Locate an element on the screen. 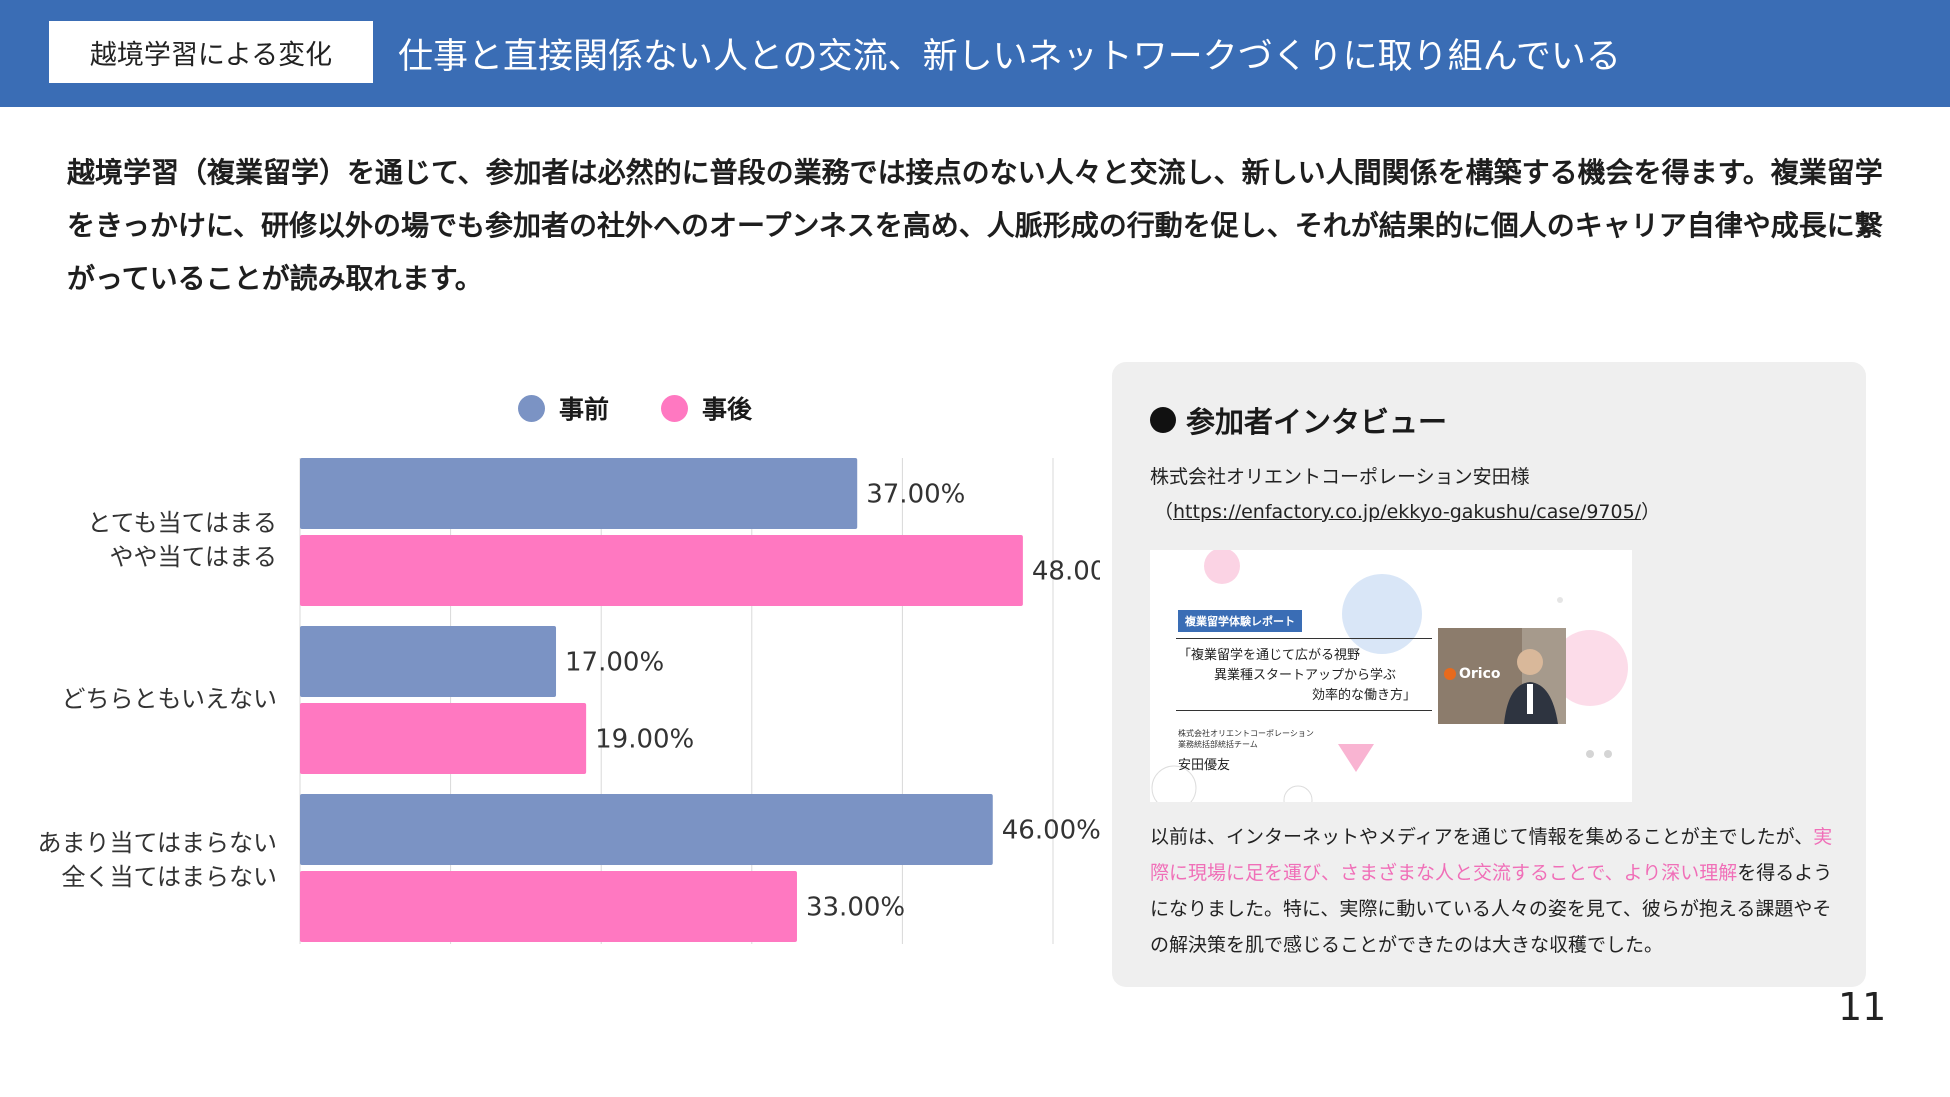  category-label-agree-line1: とても当てはまる is located at coordinates (182, 523).